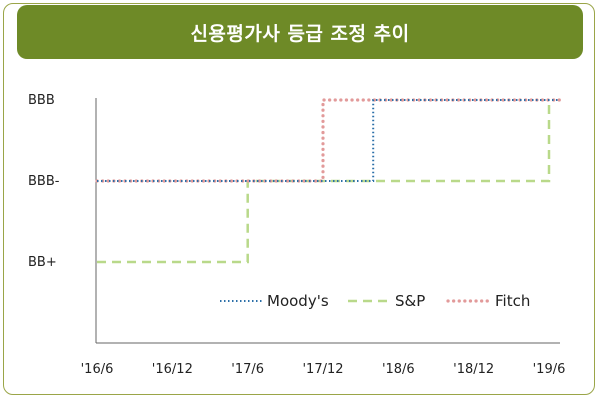 The image size is (600, 400). I want to click on y-tick-labels: BB+ BBB- BBB, so click(44, 181).